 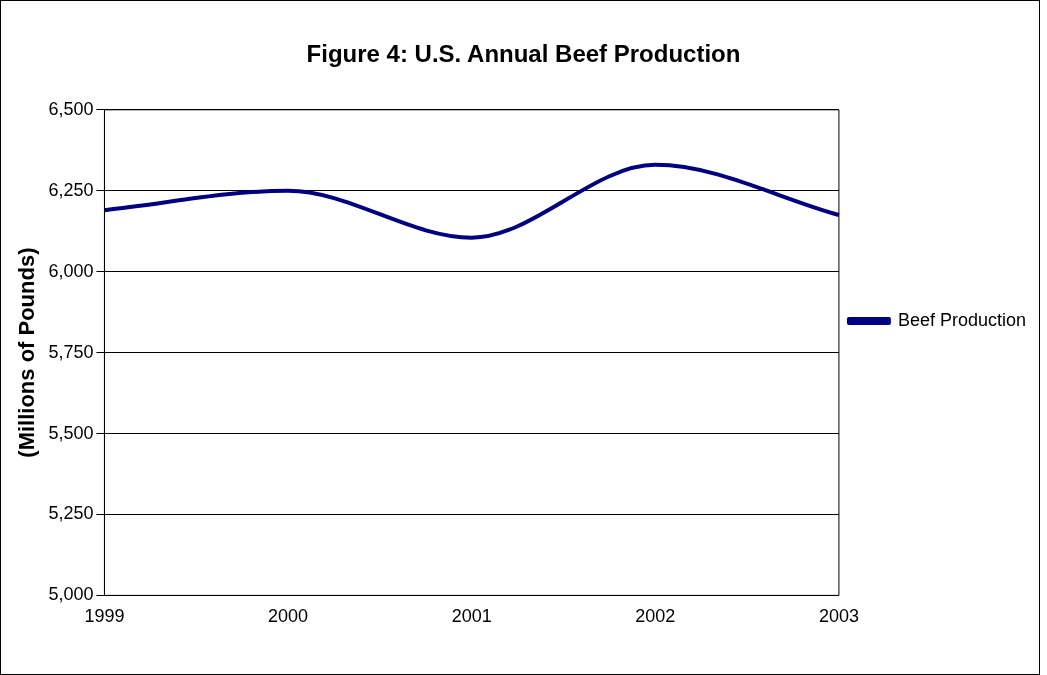 What do you see at coordinates (655, 616) in the screenshot?
I see `x-tick-label: 2002` at bounding box center [655, 616].